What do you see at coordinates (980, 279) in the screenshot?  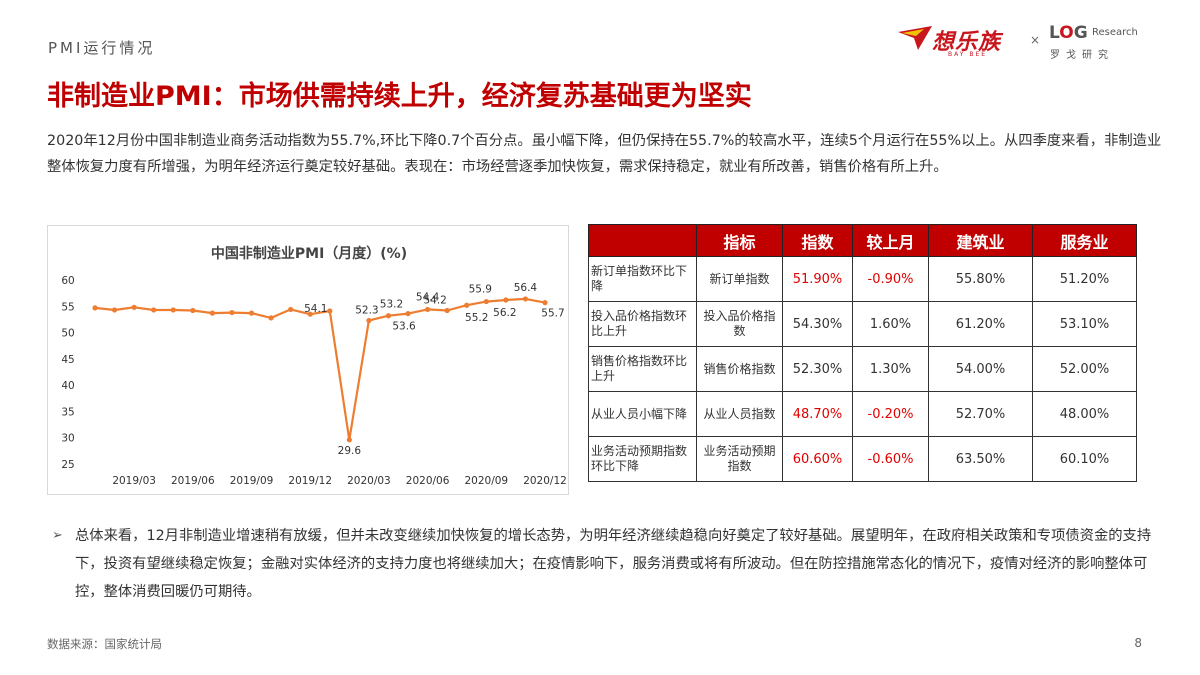 I see `construction-value: 55.80%` at bounding box center [980, 279].